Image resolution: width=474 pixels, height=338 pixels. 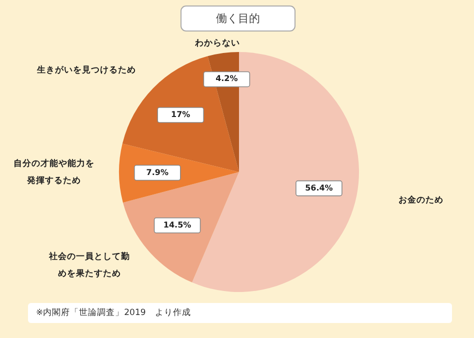 What do you see at coordinates (89, 266) in the screenshot?
I see `slice-label: 社会の一員として勤めを果たすため` at bounding box center [89, 266].